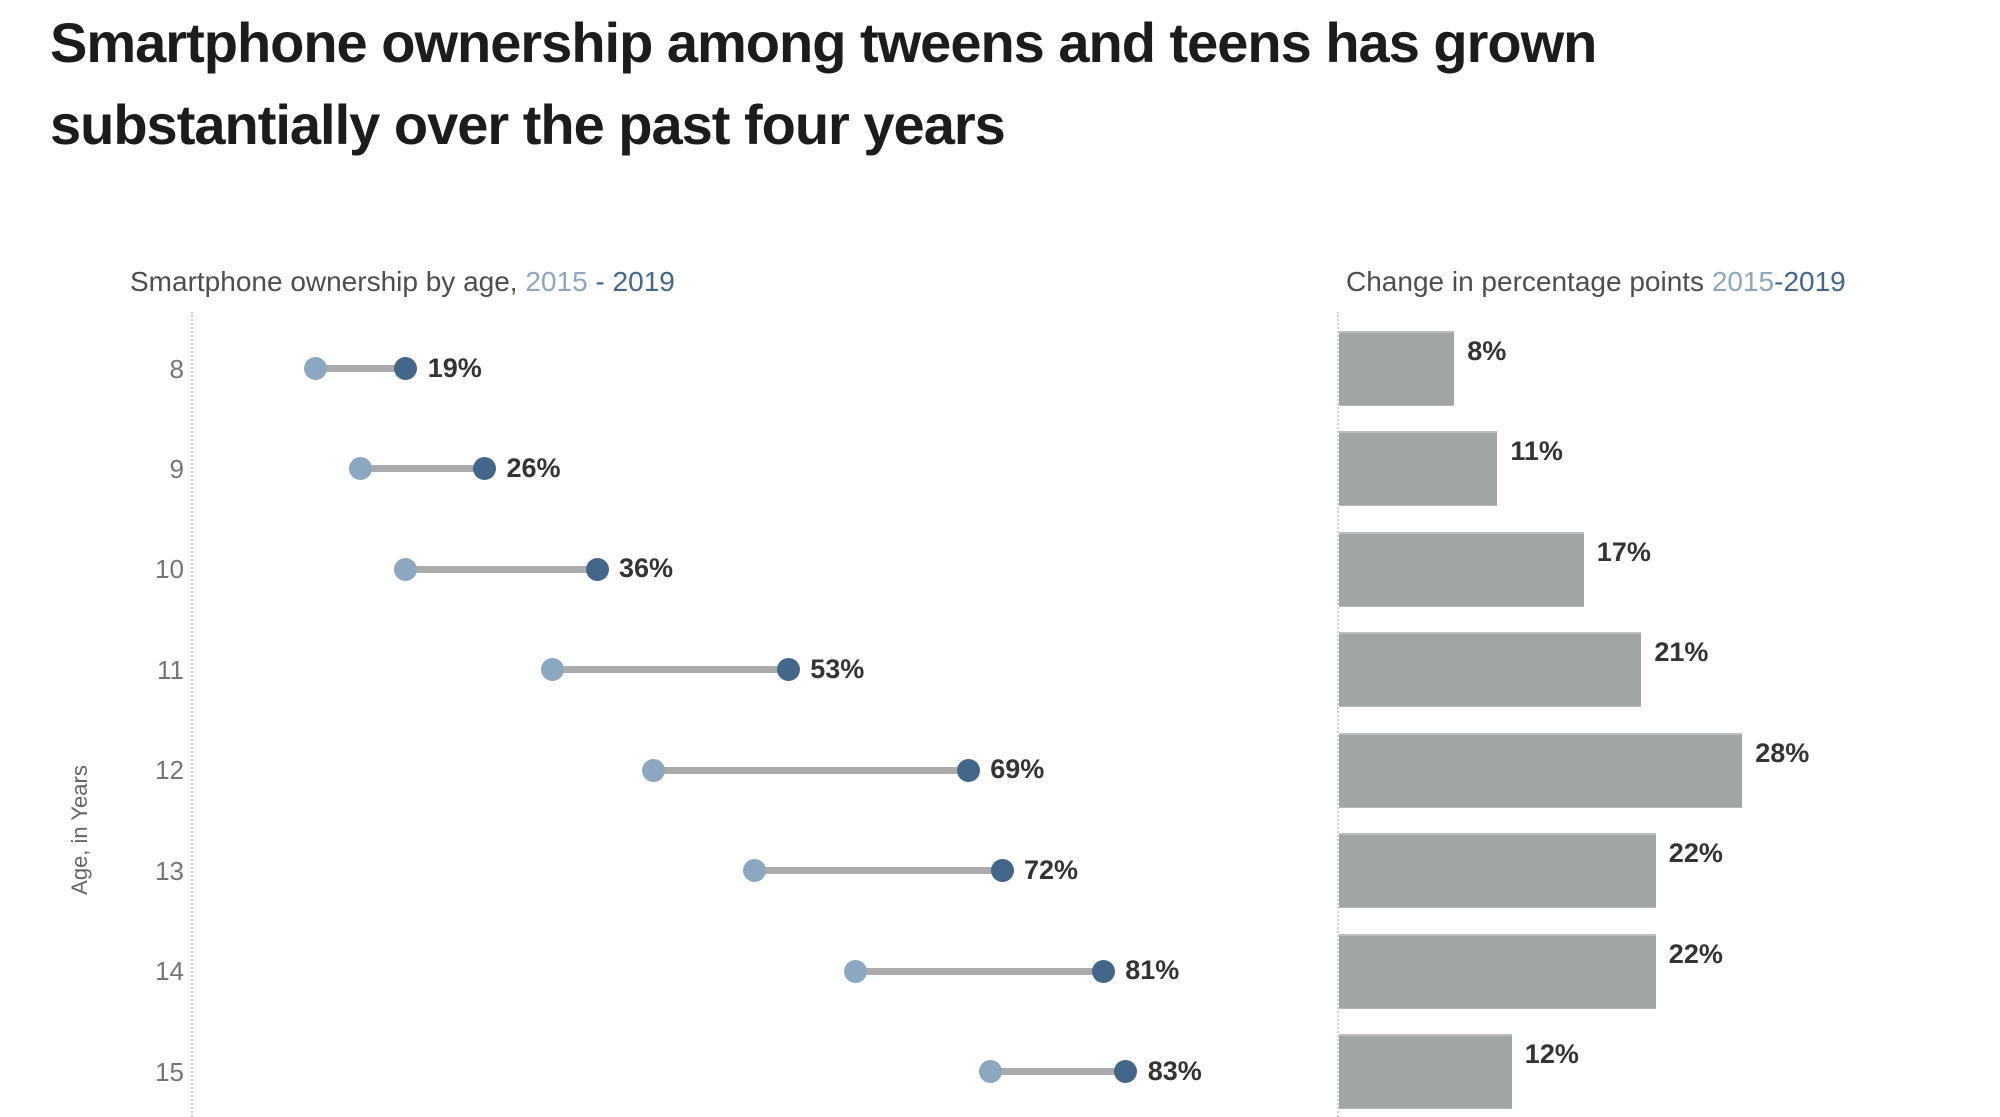 This screenshot has height=1117, width=2000. I want to click on change-label: 12%, so click(1551, 1054).